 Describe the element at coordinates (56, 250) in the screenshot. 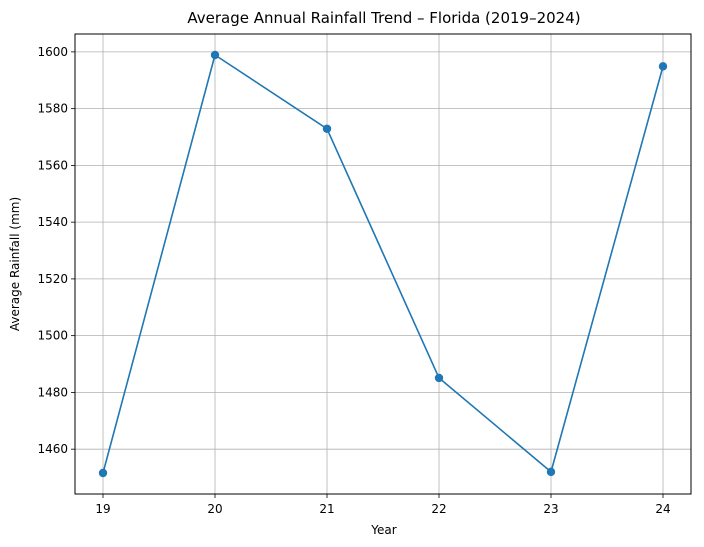

I see `y-axis-ticks: 1460 1480 1500 1520 1540 1560 1580 1600` at that location.